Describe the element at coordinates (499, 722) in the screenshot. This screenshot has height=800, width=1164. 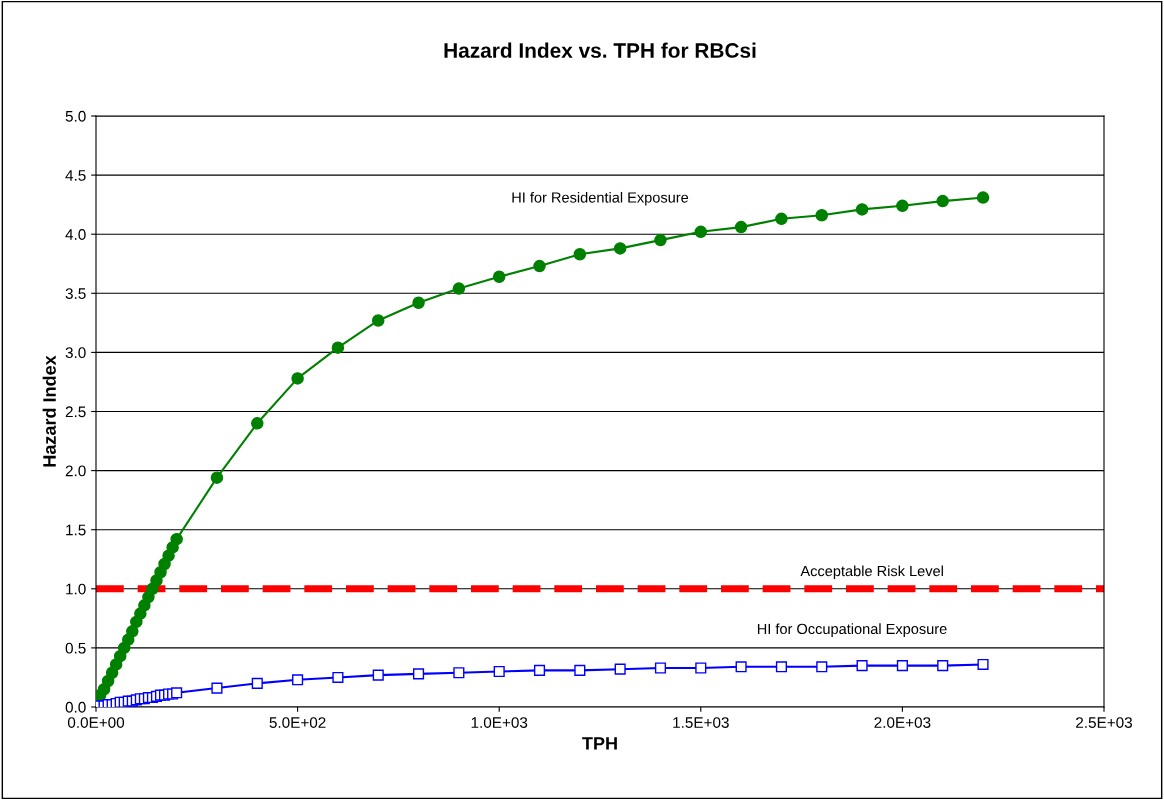
I see `x-tick-label: 1.0E+03` at that location.